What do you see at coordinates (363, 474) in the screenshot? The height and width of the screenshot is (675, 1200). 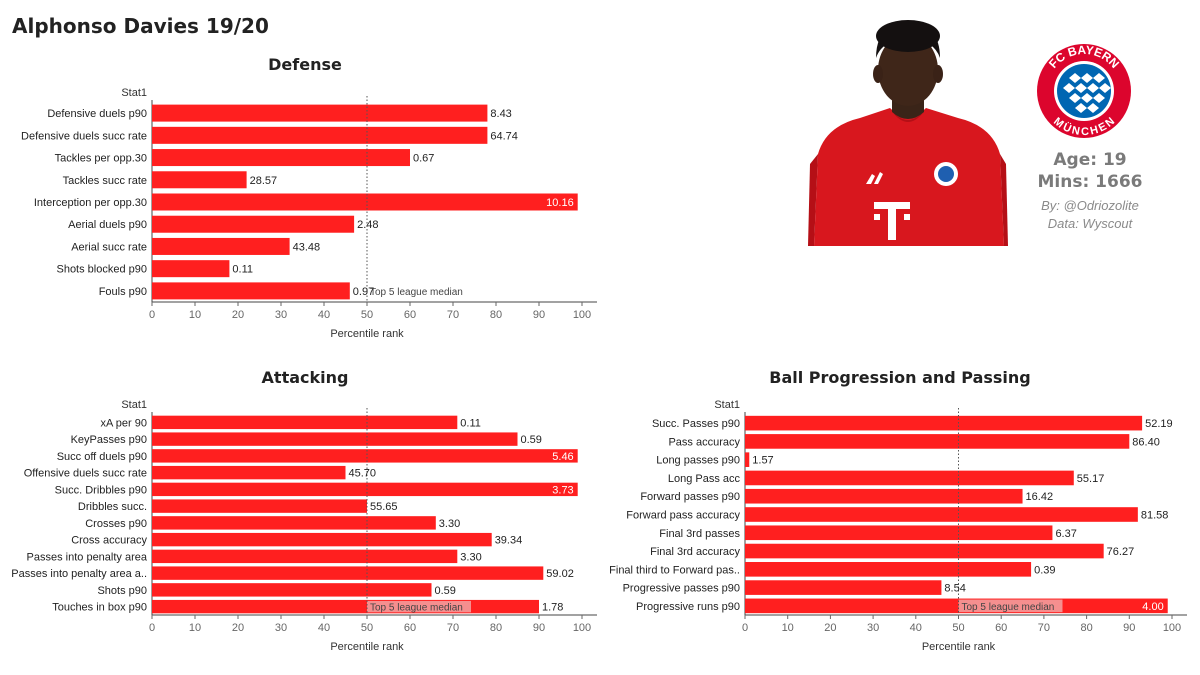 I see `data-label: 45.70` at bounding box center [363, 474].